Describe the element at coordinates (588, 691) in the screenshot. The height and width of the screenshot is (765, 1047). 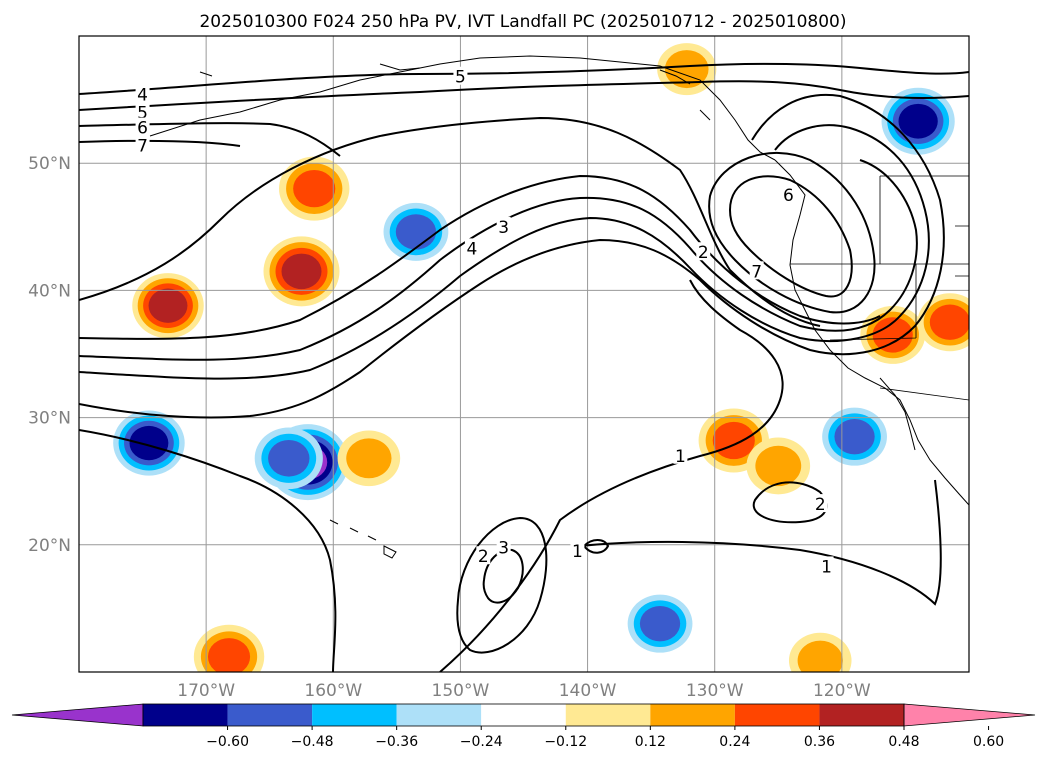
I see `x-tick-label: 140°W` at that location.